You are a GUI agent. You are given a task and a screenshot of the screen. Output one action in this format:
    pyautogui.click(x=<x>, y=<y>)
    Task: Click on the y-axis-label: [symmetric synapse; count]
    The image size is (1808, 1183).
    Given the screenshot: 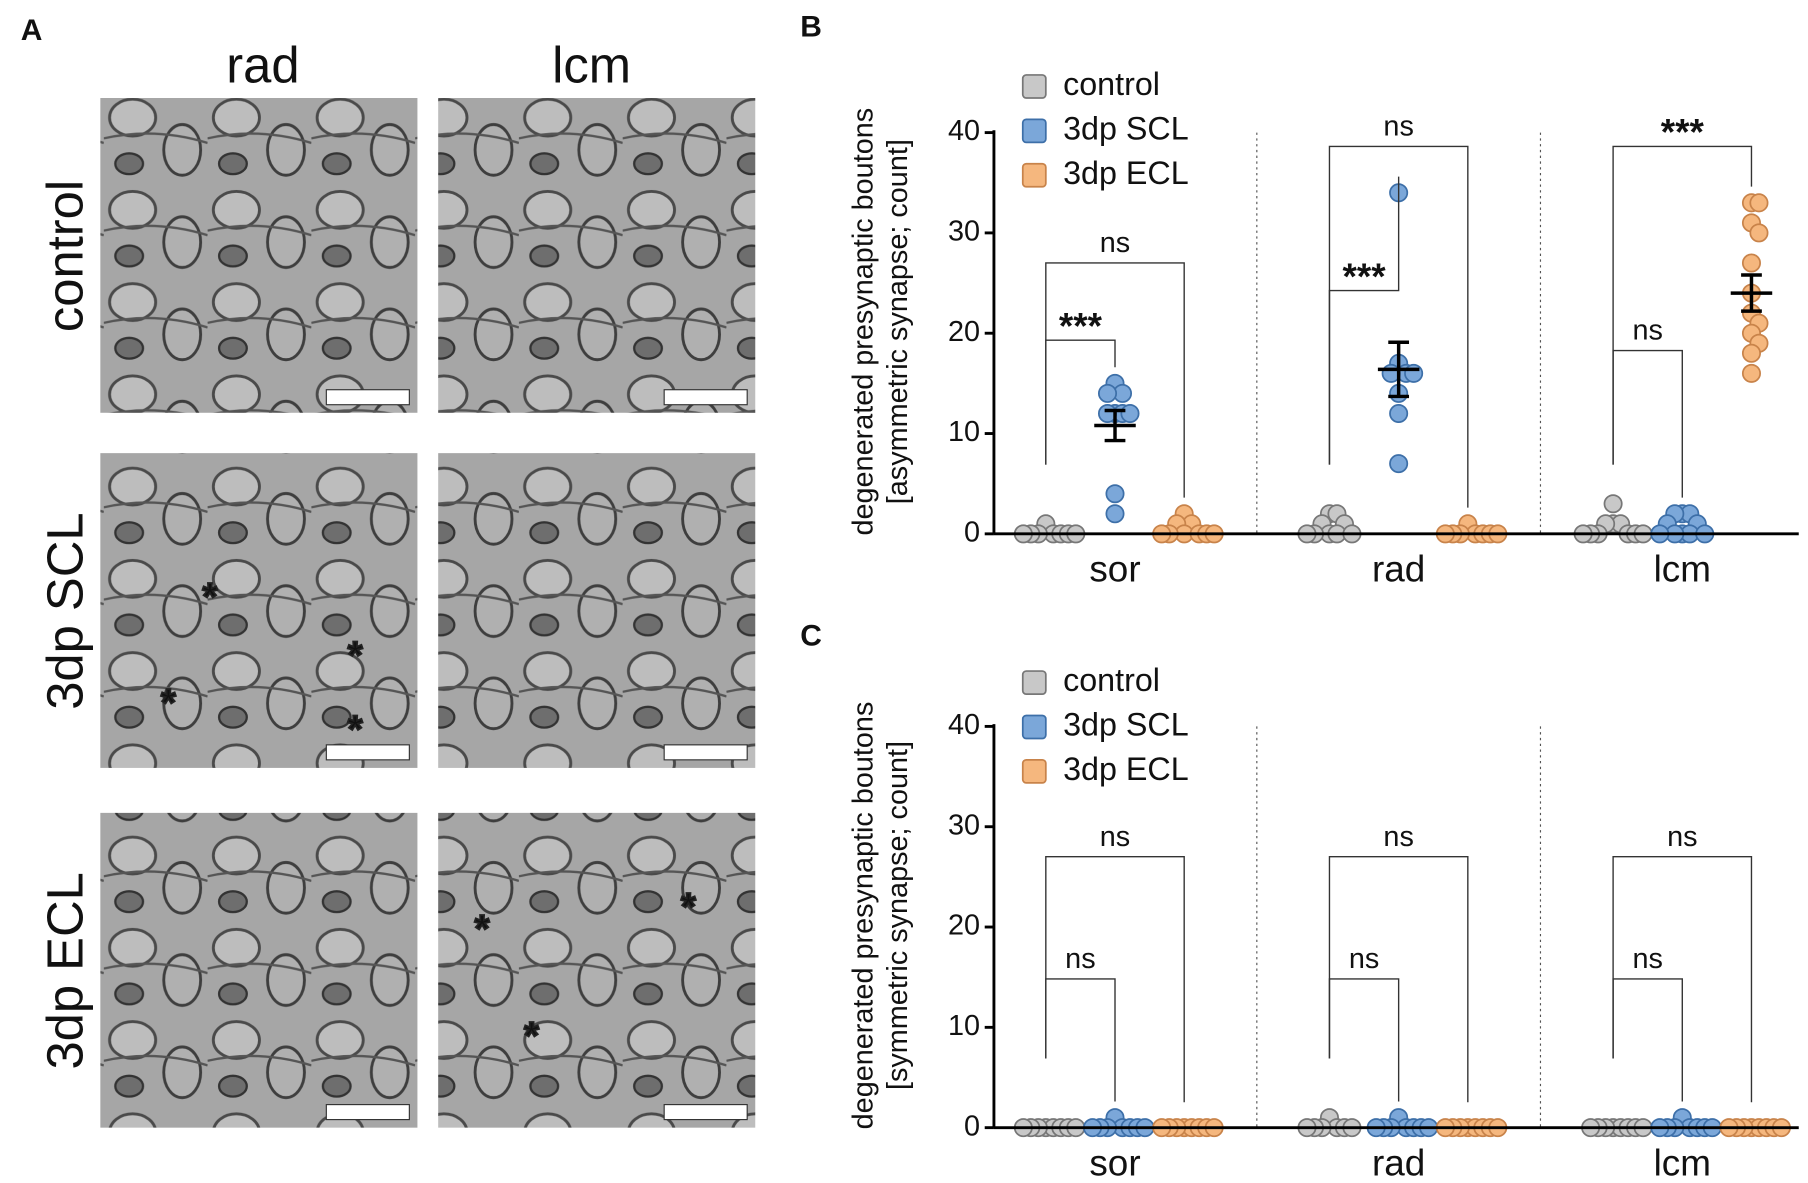 What is the action you would take?
    pyautogui.click(x=898, y=915)
    